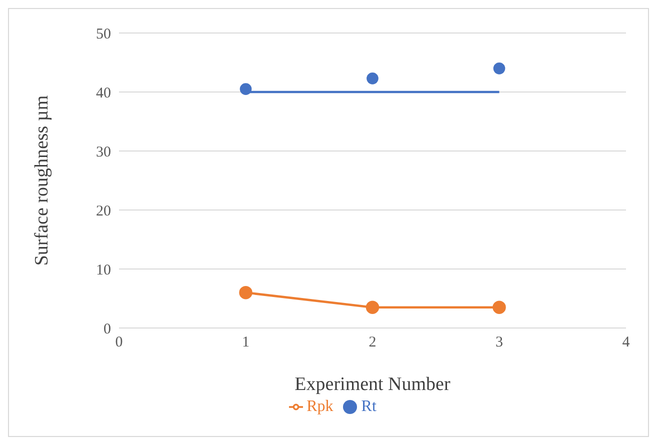 The image size is (657, 445). I want to click on x-tick-label: 2, so click(372, 342).